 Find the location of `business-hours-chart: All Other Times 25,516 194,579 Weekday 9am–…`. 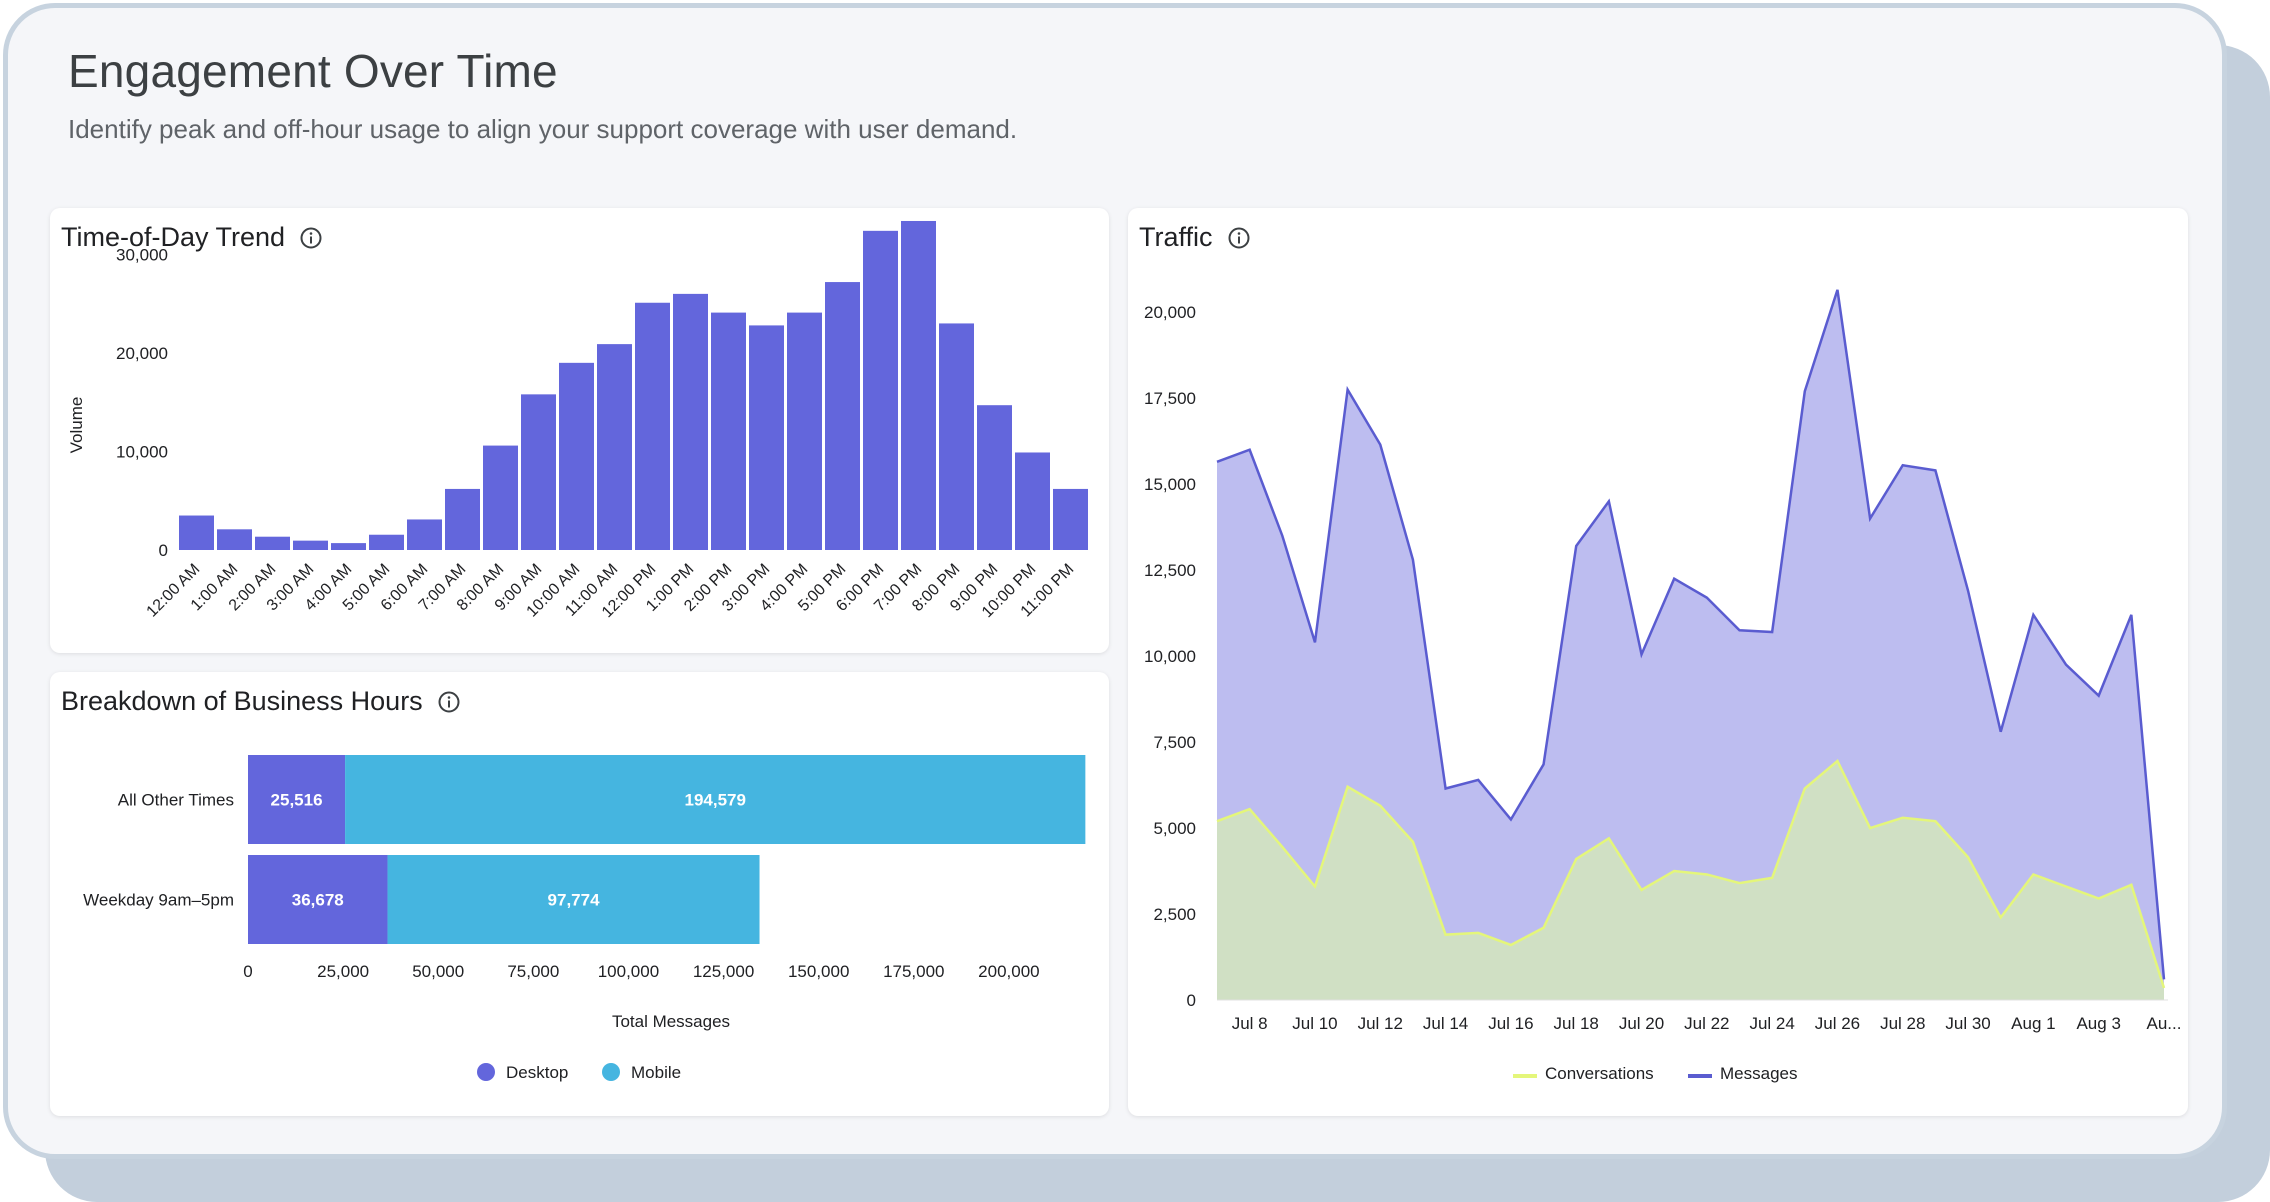

business-hours-chart: All Other Times 25,516 194,579 Weekday 9am–… is located at coordinates (584, 918).